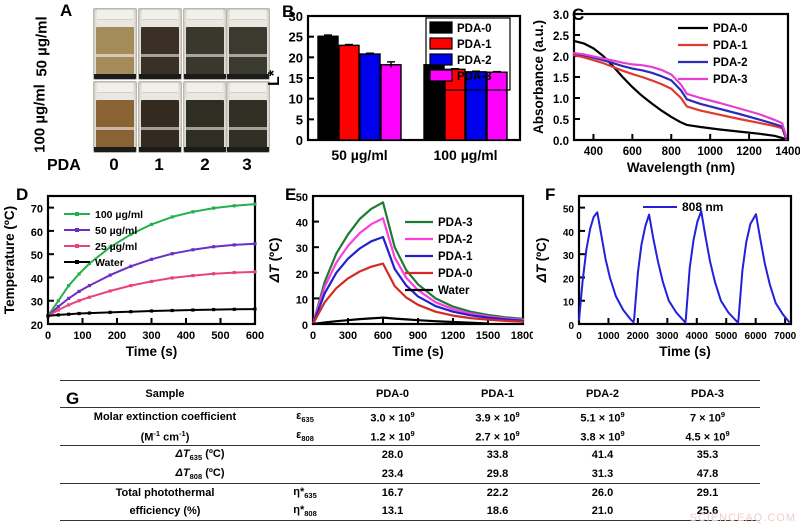 The width and height of the screenshot is (800, 530). Describe the element at coordinates (291, 194) in the screenshot. I see `panel-e-label: E` at that location.